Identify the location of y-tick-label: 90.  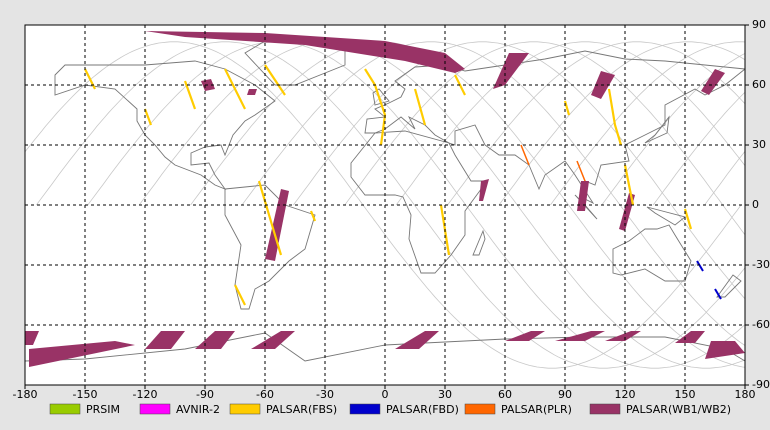
(759, 24).